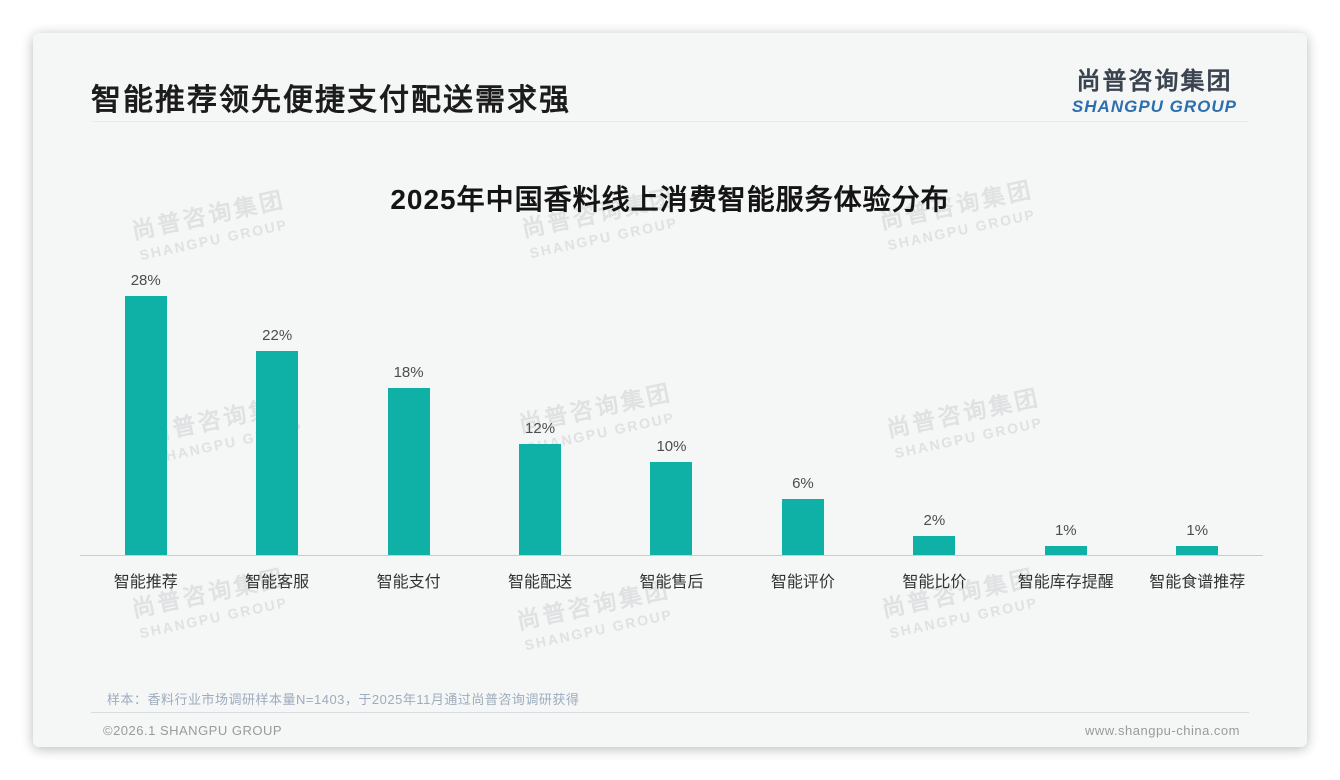 The height and width of the screenshot is (780, 1340). I want to click on page-title: 智能推荐领先便捷支付配送需求强, so click(331, 100).